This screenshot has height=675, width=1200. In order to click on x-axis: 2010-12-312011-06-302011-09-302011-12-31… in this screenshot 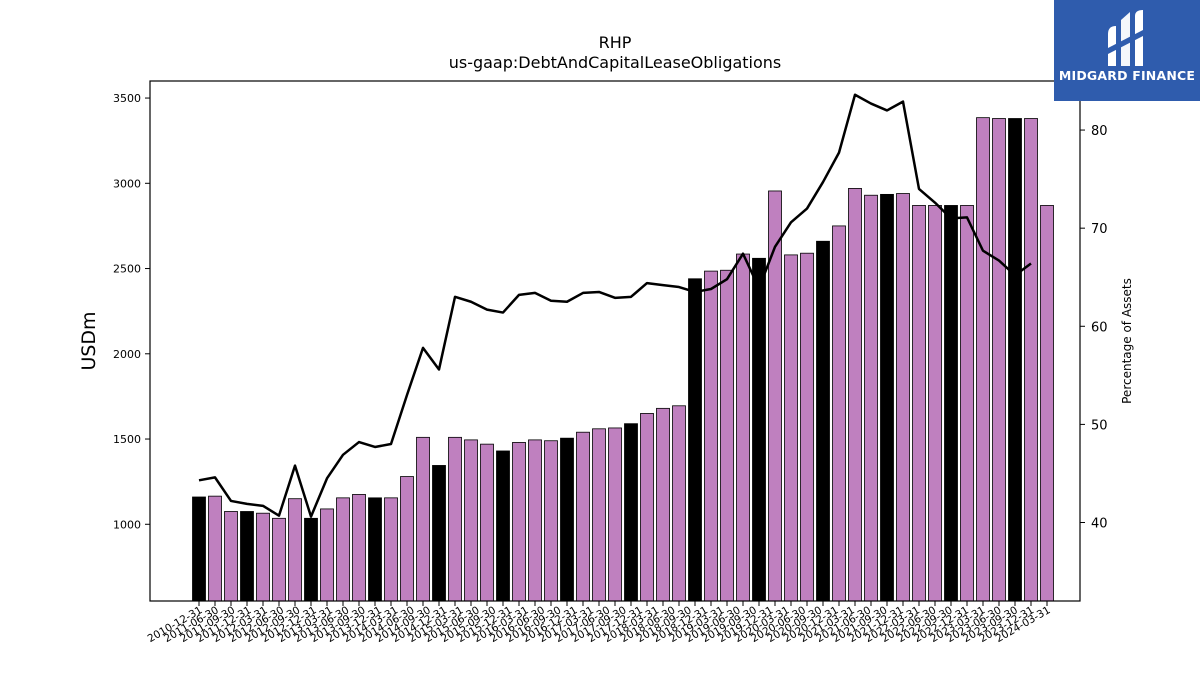, I will do `click(599, 623)`.